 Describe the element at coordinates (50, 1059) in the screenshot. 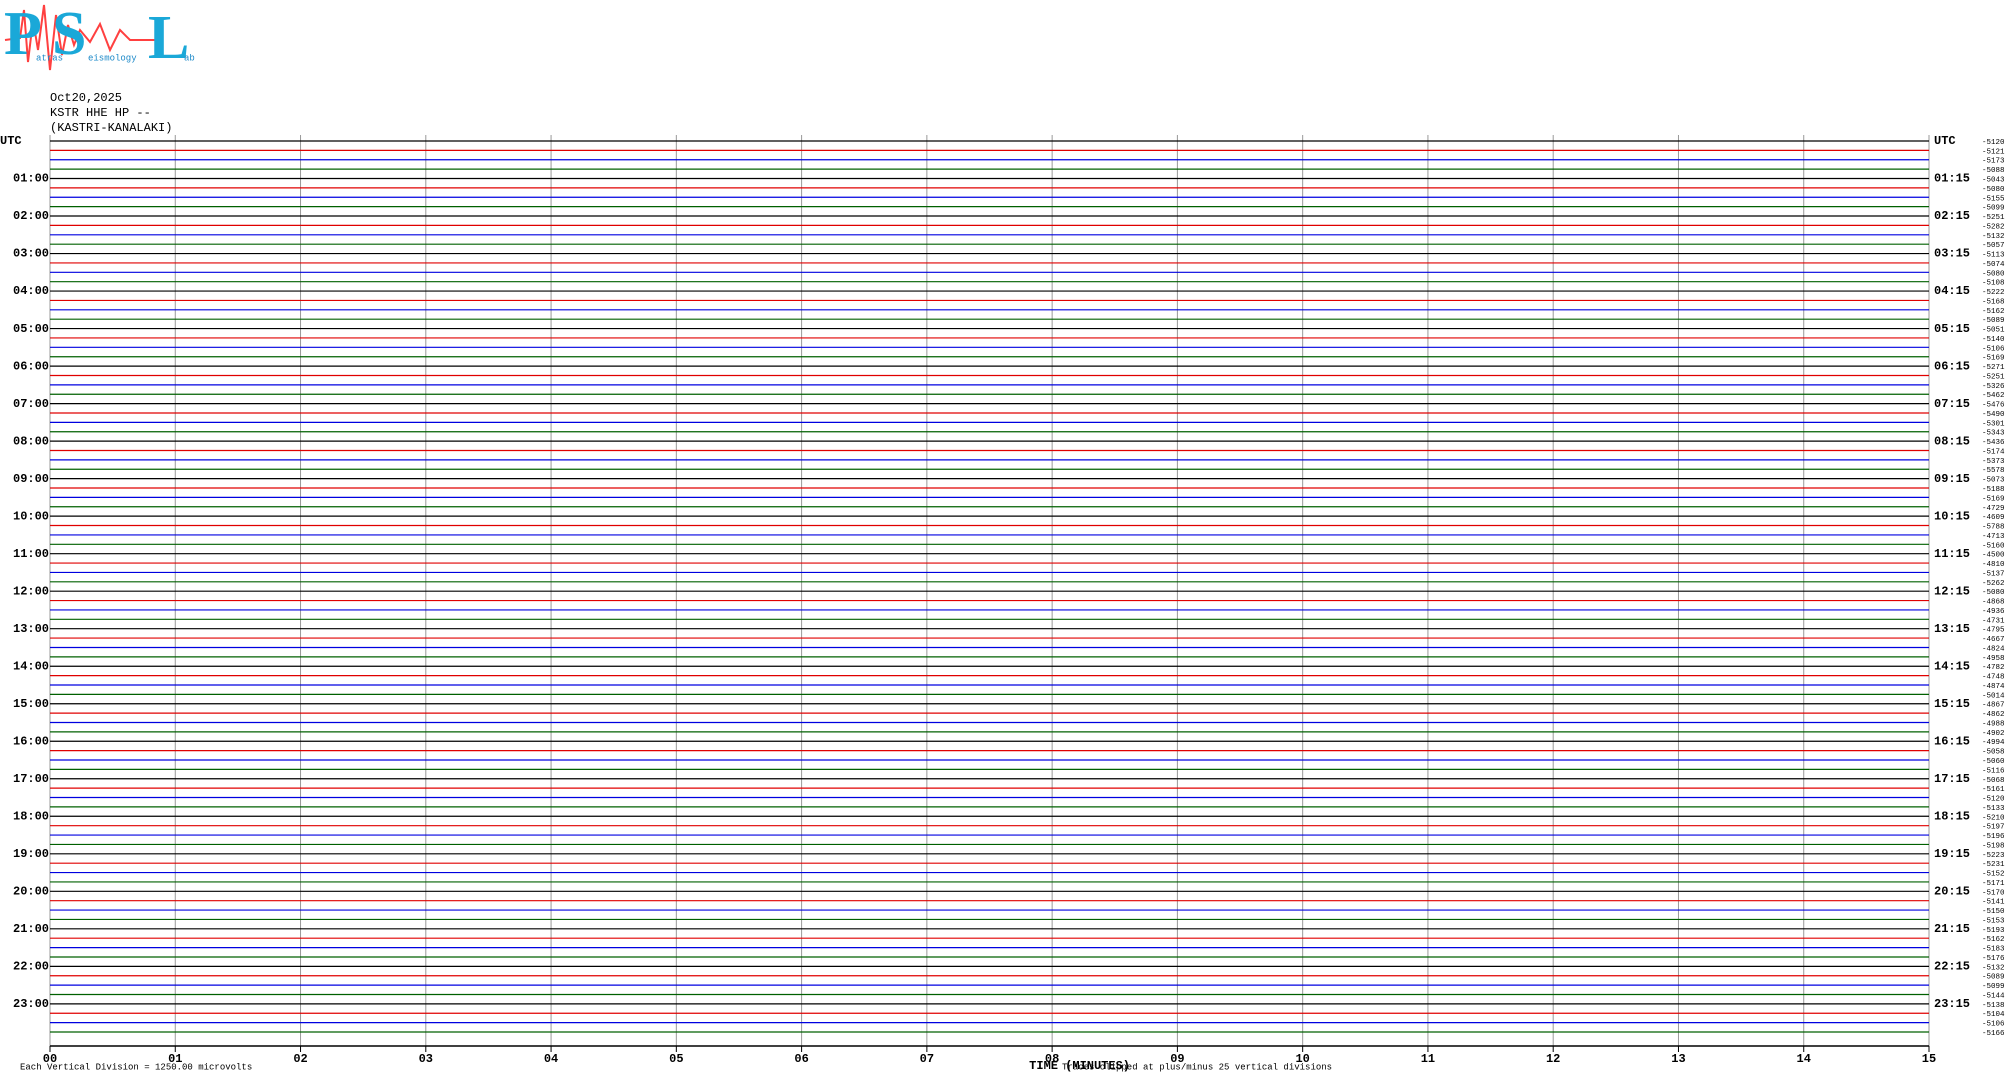

I see `x-tick-label: 00` at that location.